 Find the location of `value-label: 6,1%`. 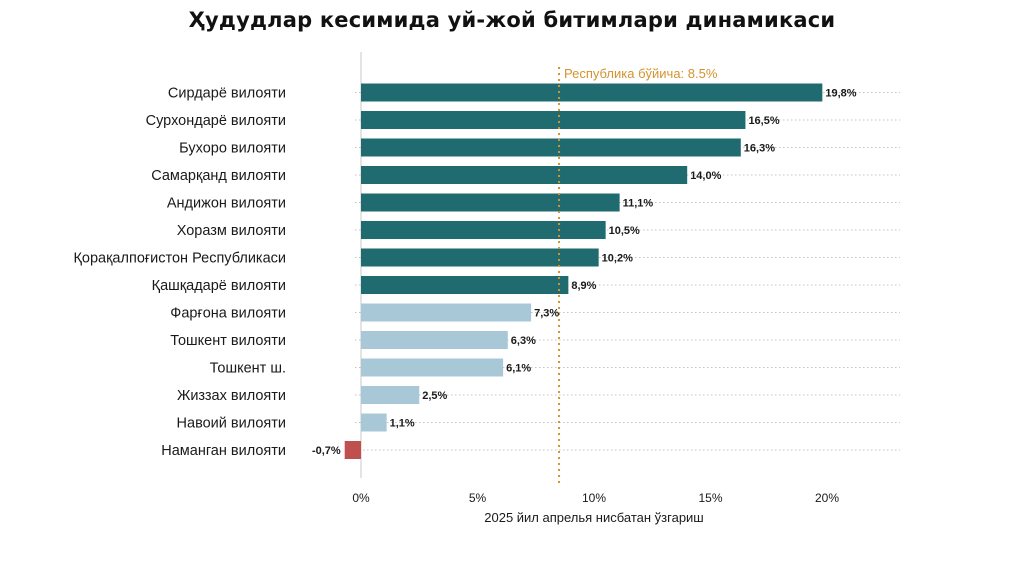

value-label: 6,1% is located at coordinates (518, 369).